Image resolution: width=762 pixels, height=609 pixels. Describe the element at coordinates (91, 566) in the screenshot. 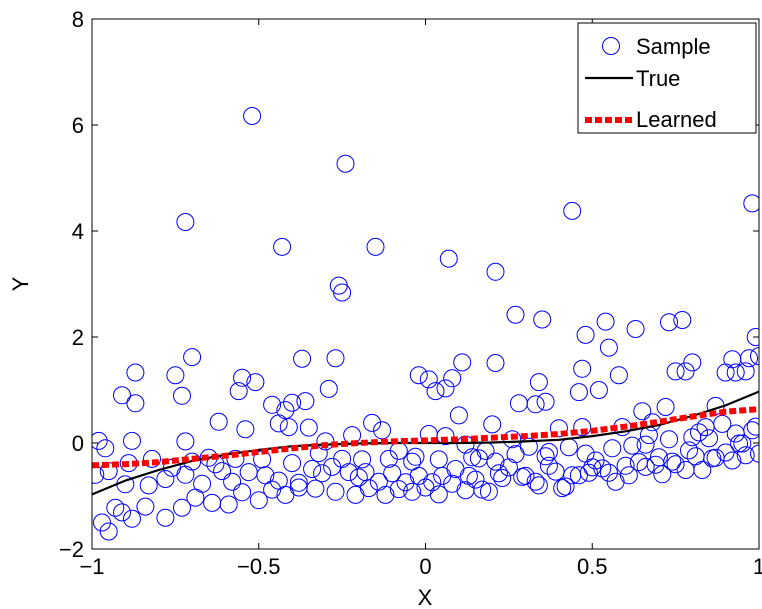

I see `x-tick-label: −1` at that location.